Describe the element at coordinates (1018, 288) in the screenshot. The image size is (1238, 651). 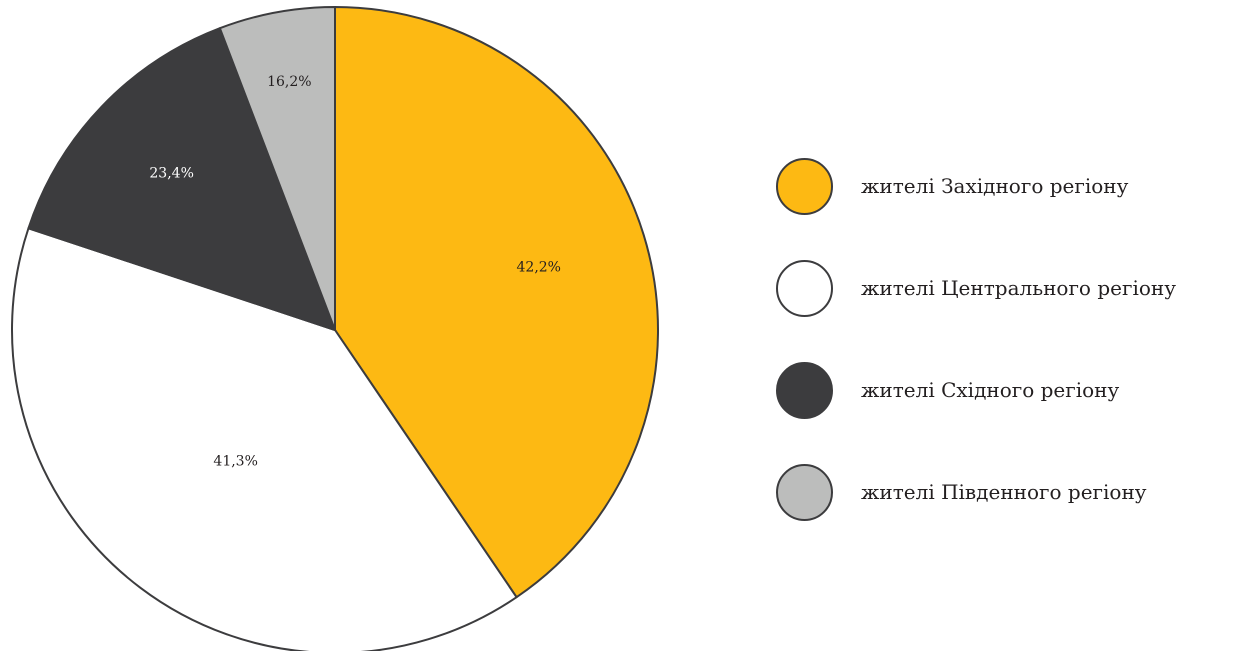
I see `legend-label-central: жителі Центрального регіону` at that location.